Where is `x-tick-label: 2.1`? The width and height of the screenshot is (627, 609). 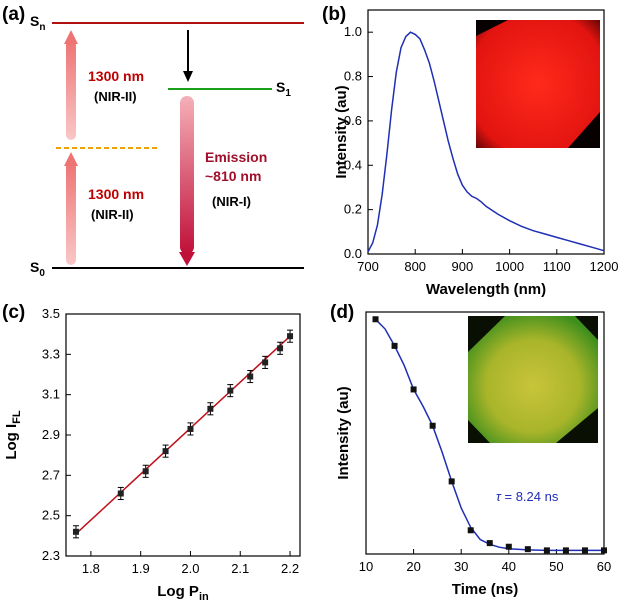
x-tick-label: 2.1 is located at coordinates (240, 568).